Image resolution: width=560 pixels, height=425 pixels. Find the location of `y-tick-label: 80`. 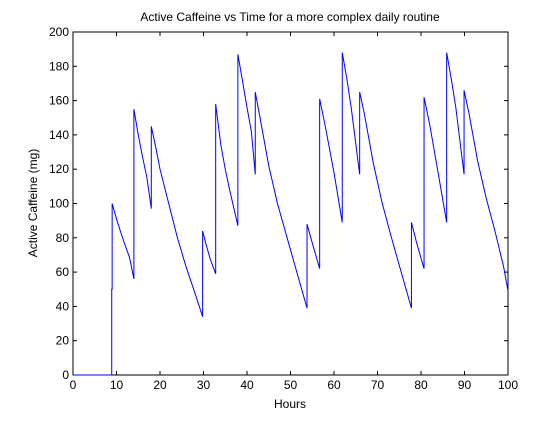

y-tick-label: 80 is located at coordinates (63, 238).